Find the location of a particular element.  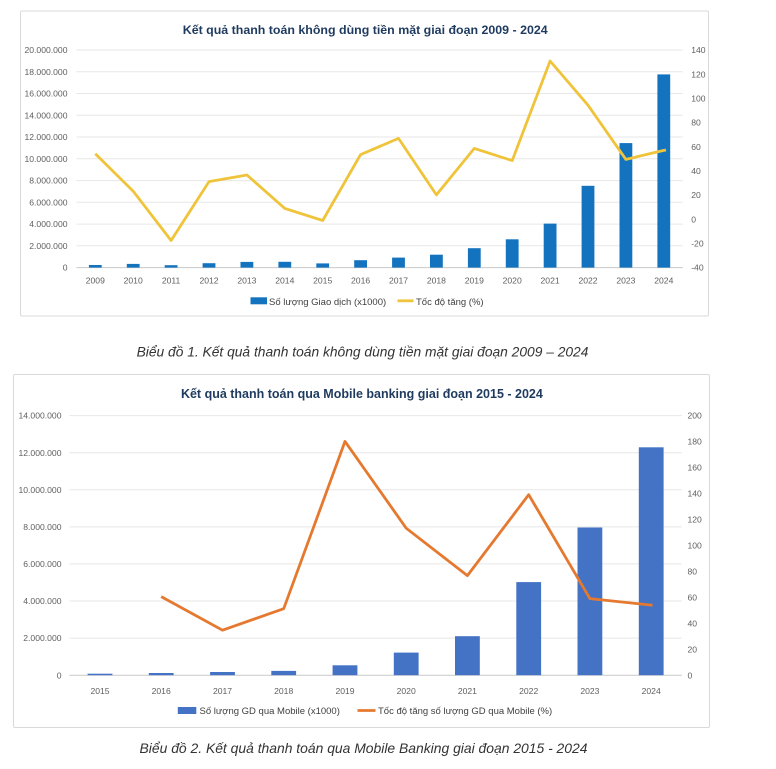

svg-text: 200 is located at coordinates (695, 416).